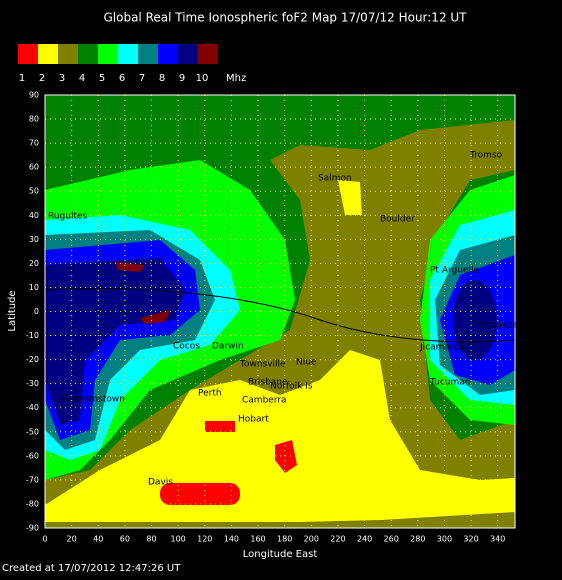  What do you see at coordinates (280, 554) in the screenshot?
I see `x-axis-label: Longitude East` at bounding box center [280, 554].